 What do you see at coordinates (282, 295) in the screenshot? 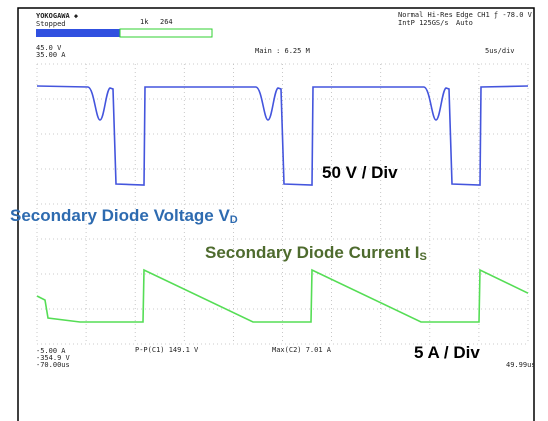
I see `current-trace` at bounding box center [282, 295].